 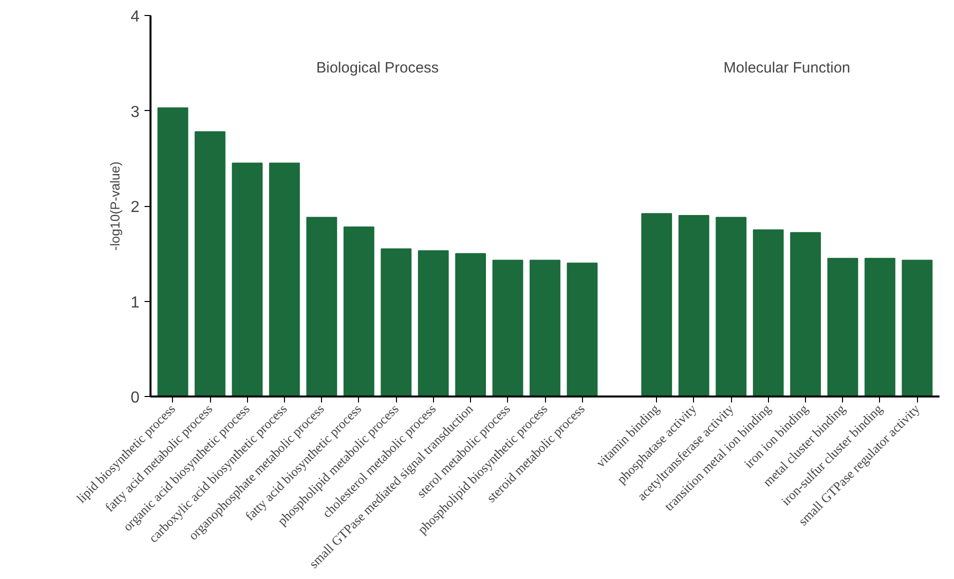 What do you see at coordinates (135, 303) in the screenshot?
I see `y-tick-label: 1` at bounding box center [135, 303].